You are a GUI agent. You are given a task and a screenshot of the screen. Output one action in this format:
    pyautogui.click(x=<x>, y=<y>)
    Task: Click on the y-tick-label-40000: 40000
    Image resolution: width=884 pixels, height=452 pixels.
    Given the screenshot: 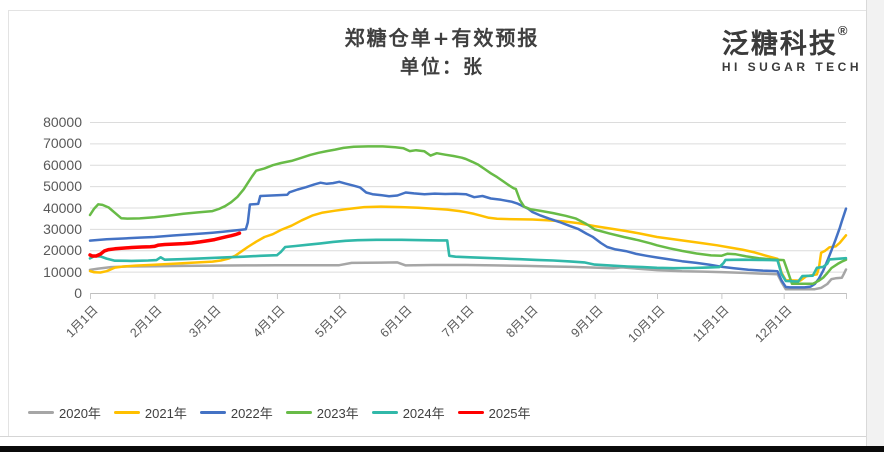 What is the action you would take?
    pyautogui.click(x=62, y=207)
    